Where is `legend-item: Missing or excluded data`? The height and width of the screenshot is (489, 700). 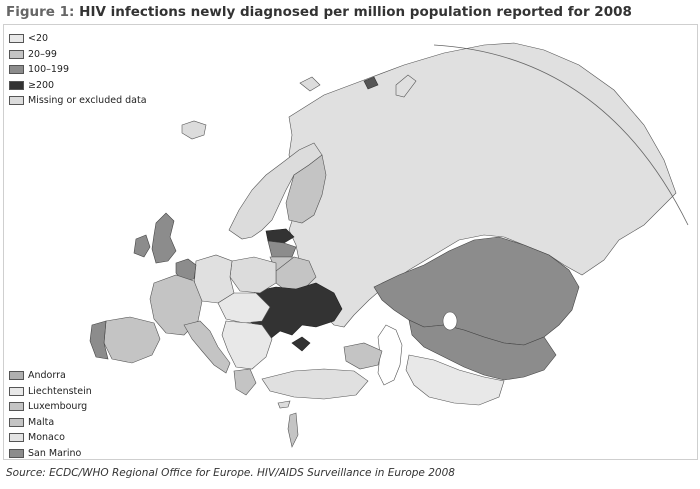
legend-item: Missing or excluded data is located at coordinates (78, 101).